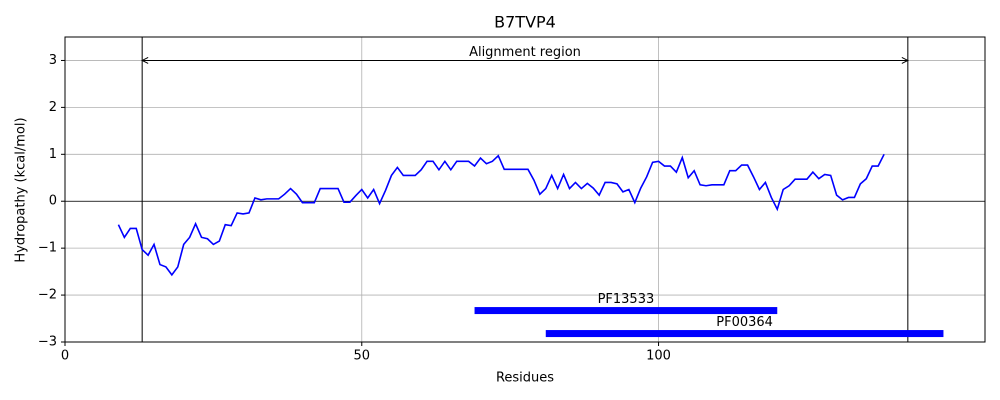 The height and width of the screenshot is (400, 1000). I want to click on y-axis-label: Hydropathy (kcal/mol), so click(21, 189).